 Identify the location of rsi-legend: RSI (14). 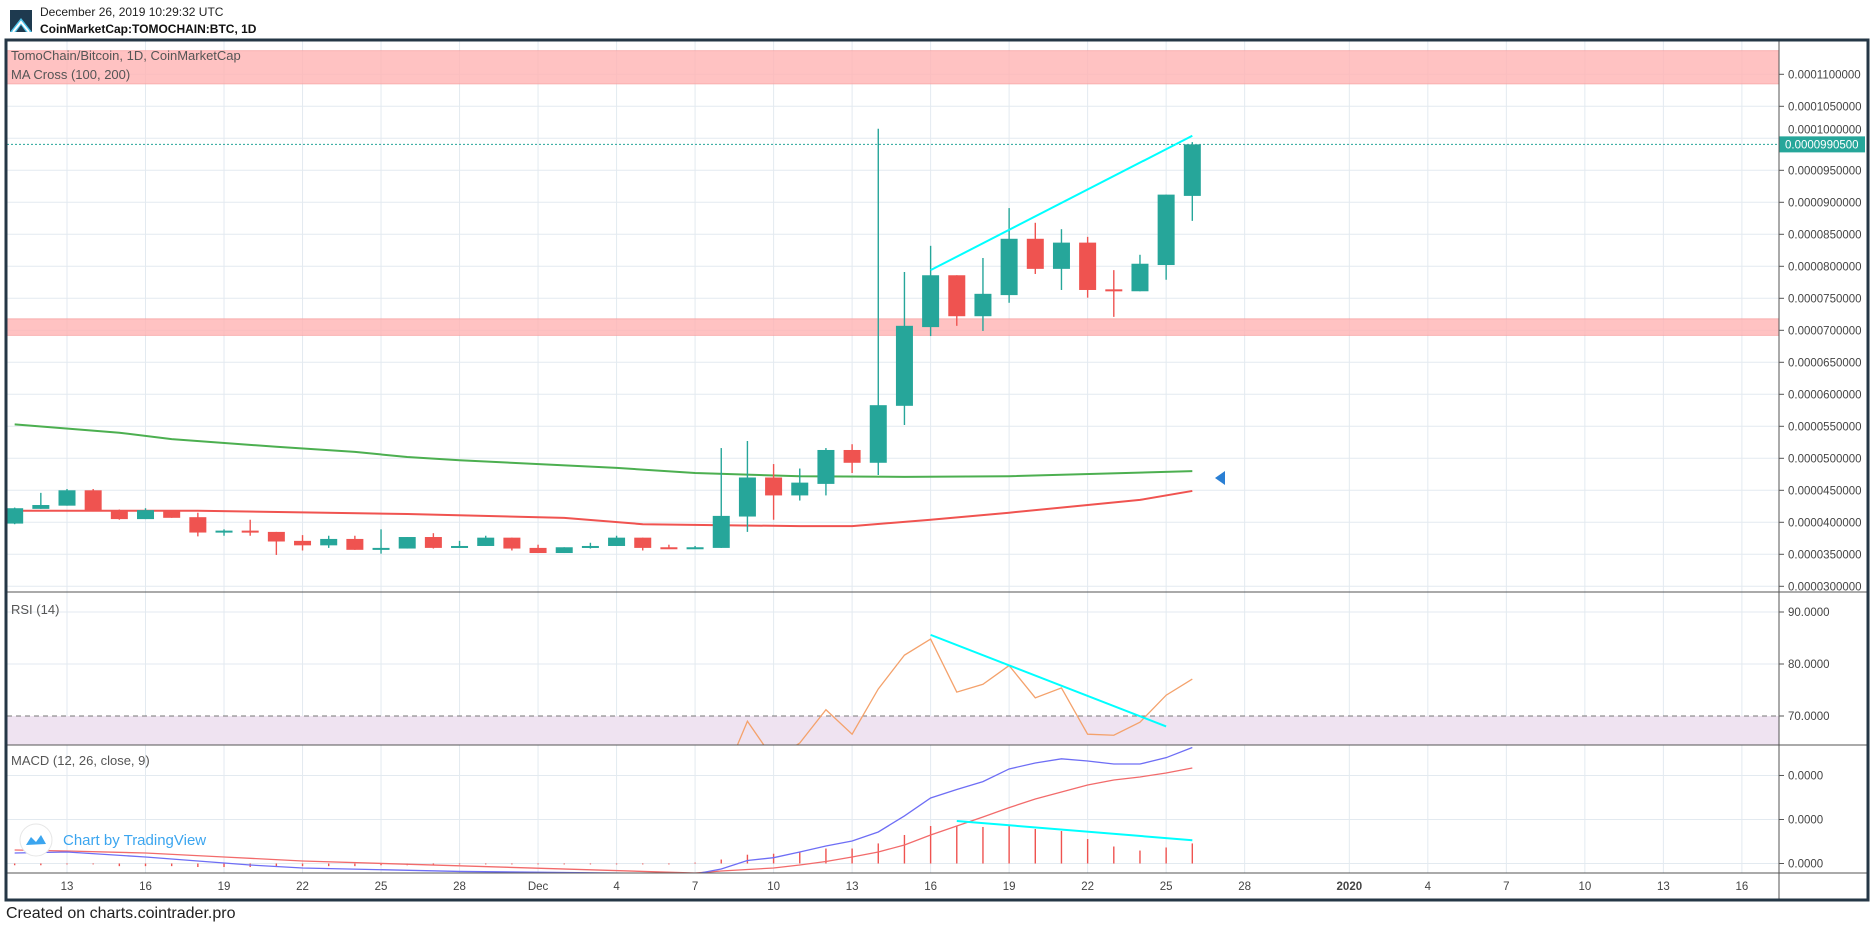
(35, 609).